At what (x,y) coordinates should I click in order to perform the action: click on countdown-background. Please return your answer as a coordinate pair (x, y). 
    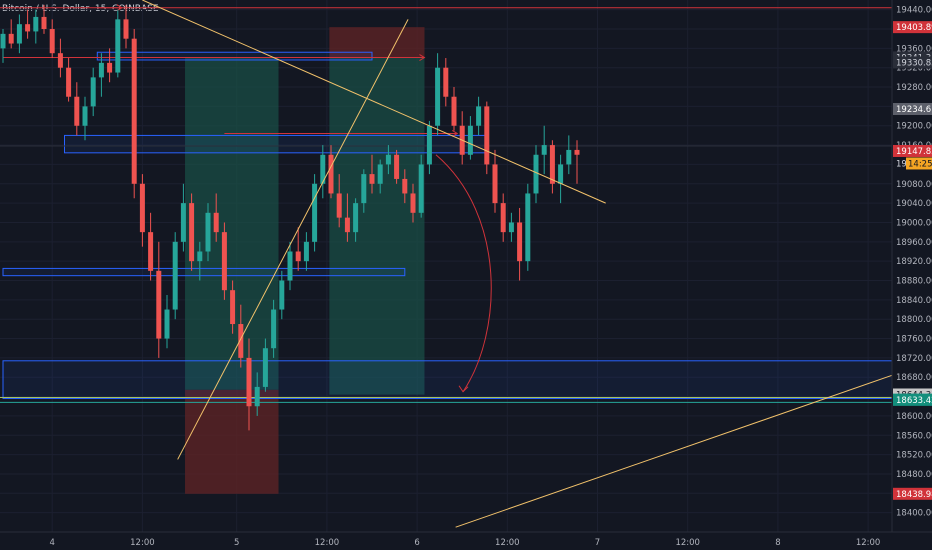
    Looking at the image, I should click on (919, 163).